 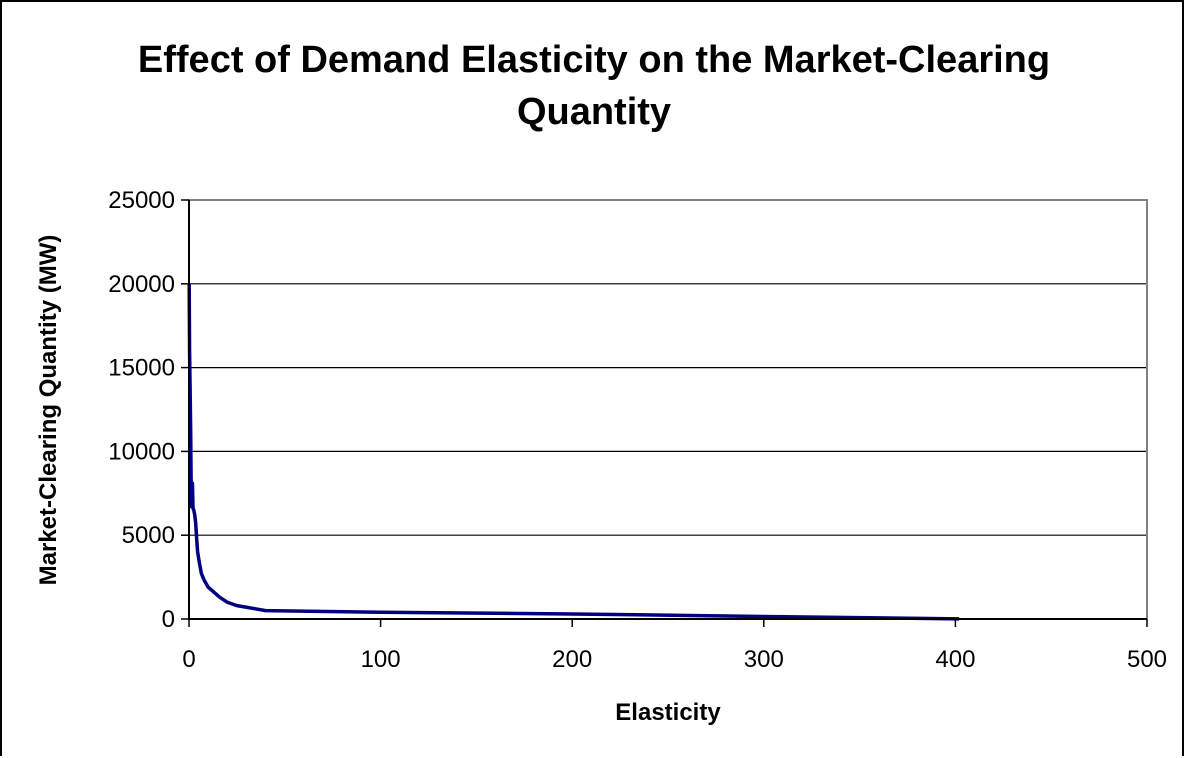 I want to click on y-tick-label-5000: 5000, so click(x=148, y=535).